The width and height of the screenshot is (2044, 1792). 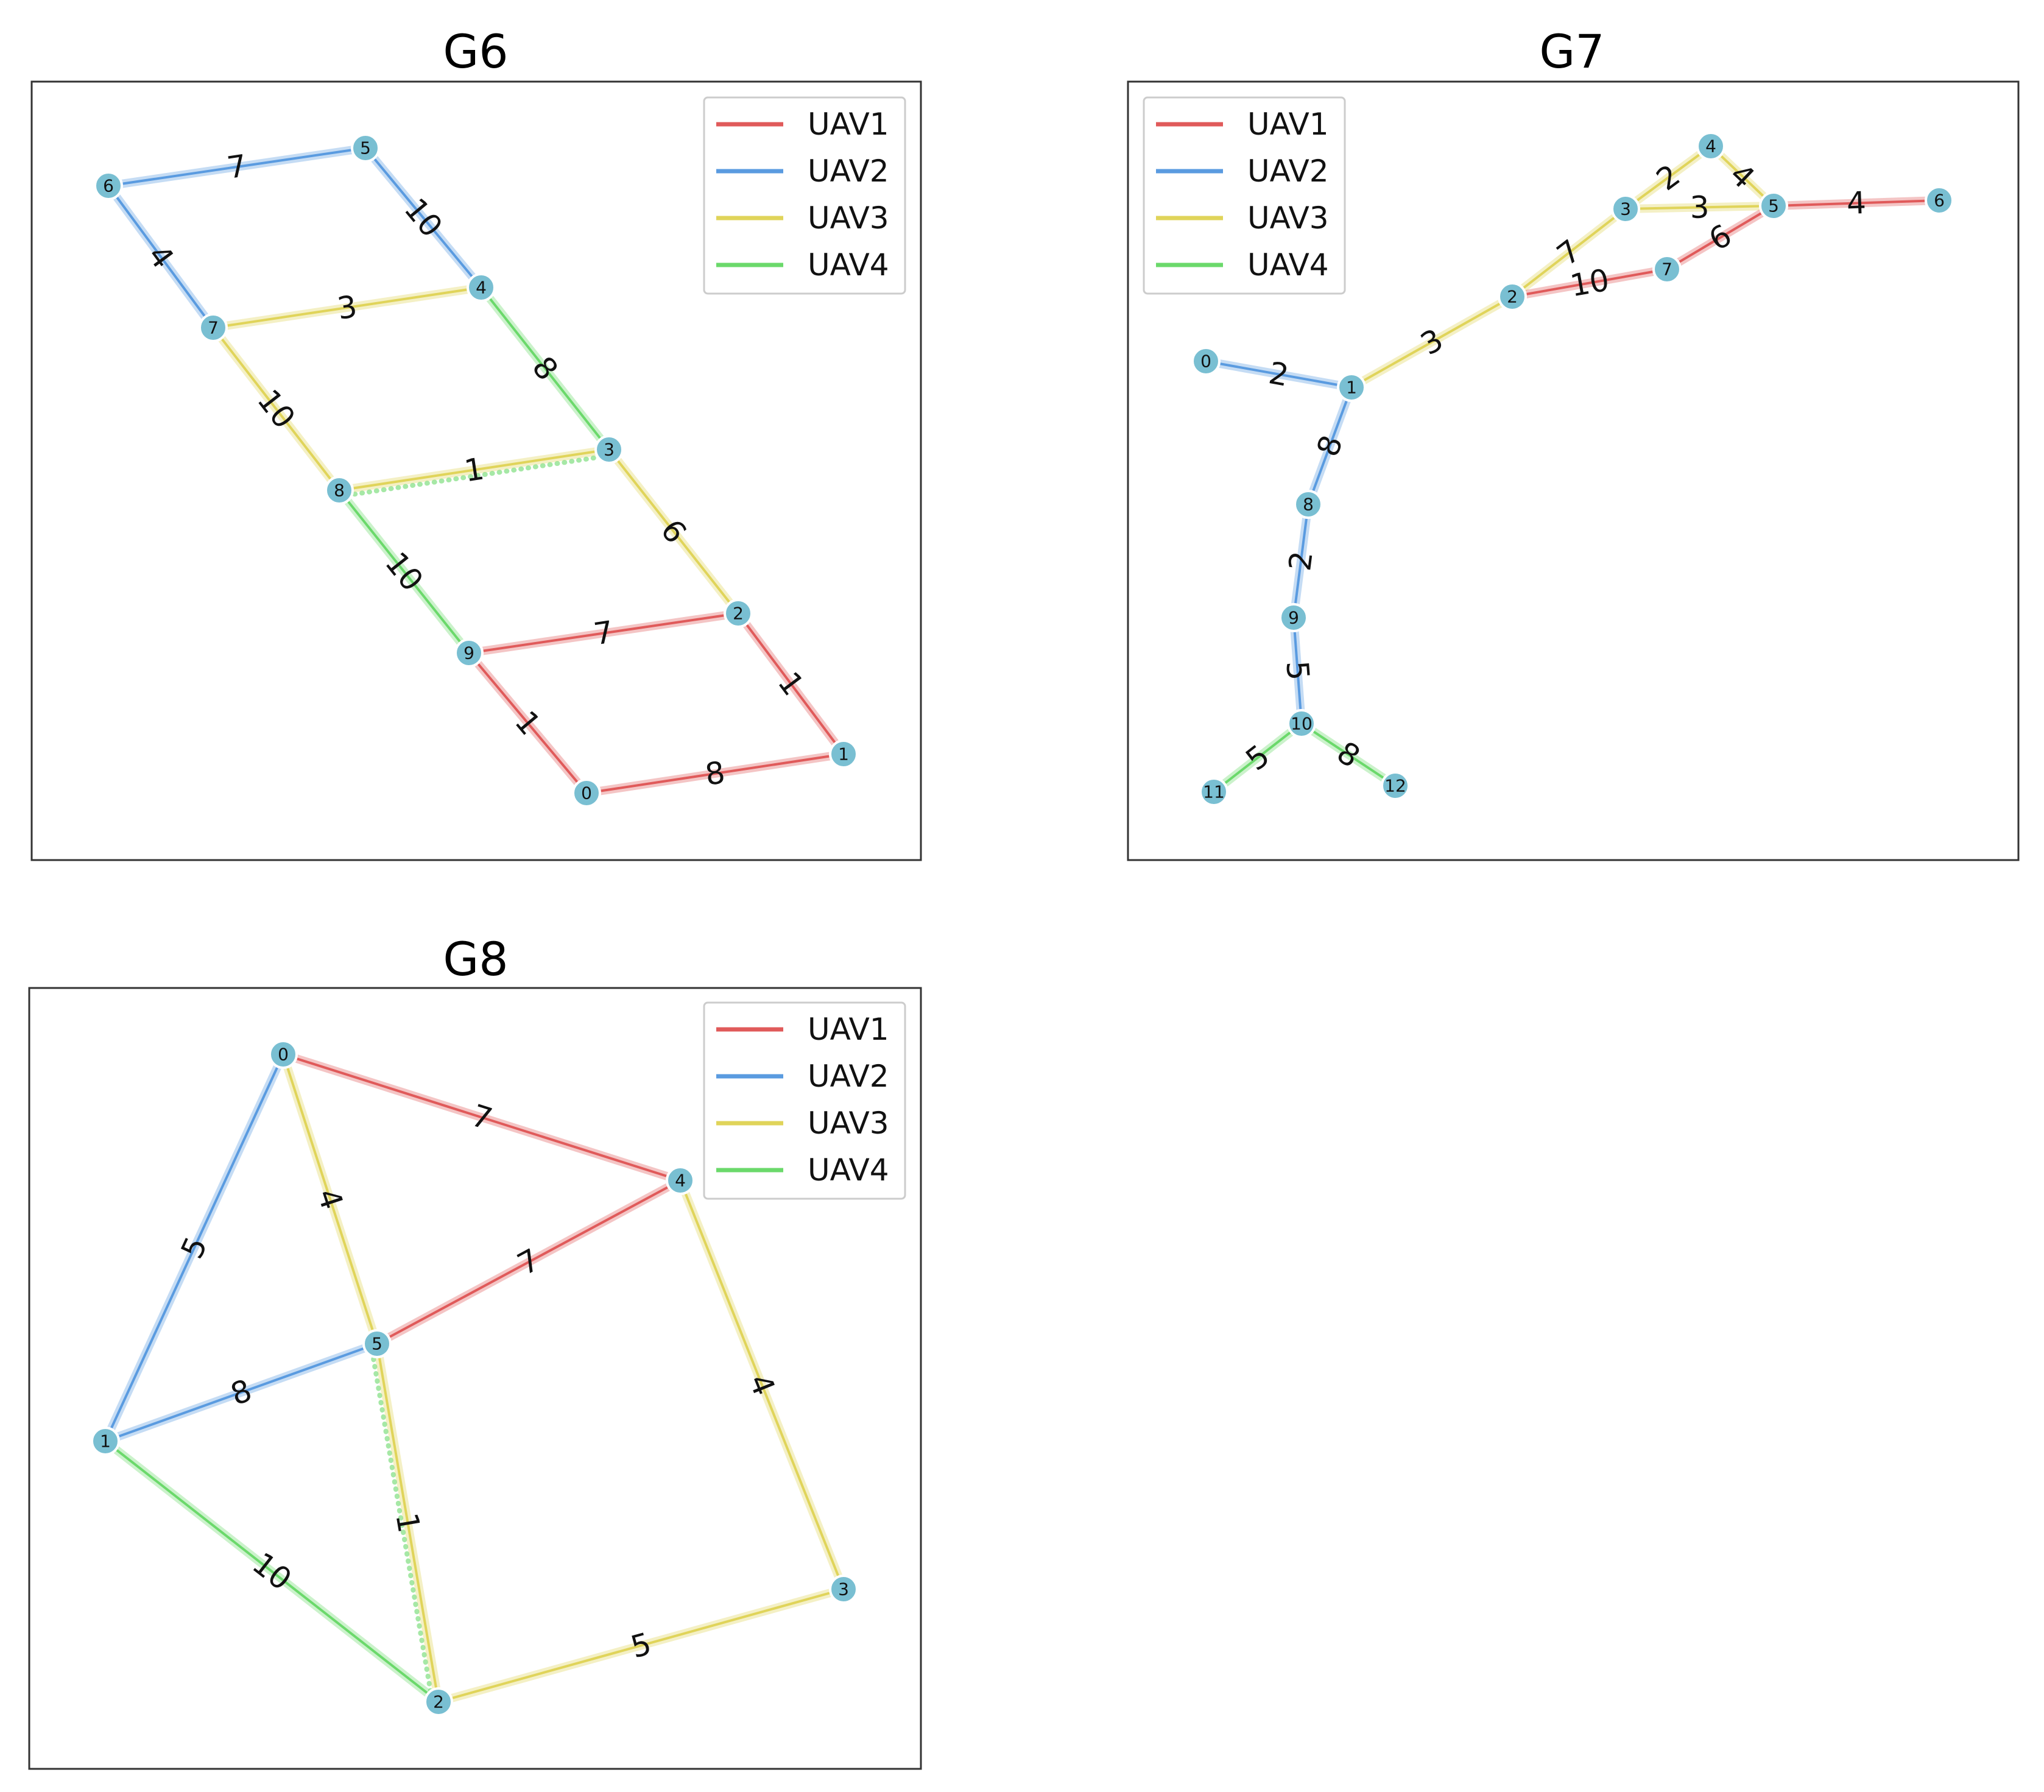 What do you see at coordinates (848, 1029) in the screenshot?
I see `legend-label: UAV1` at bounding box center [848, 1029].